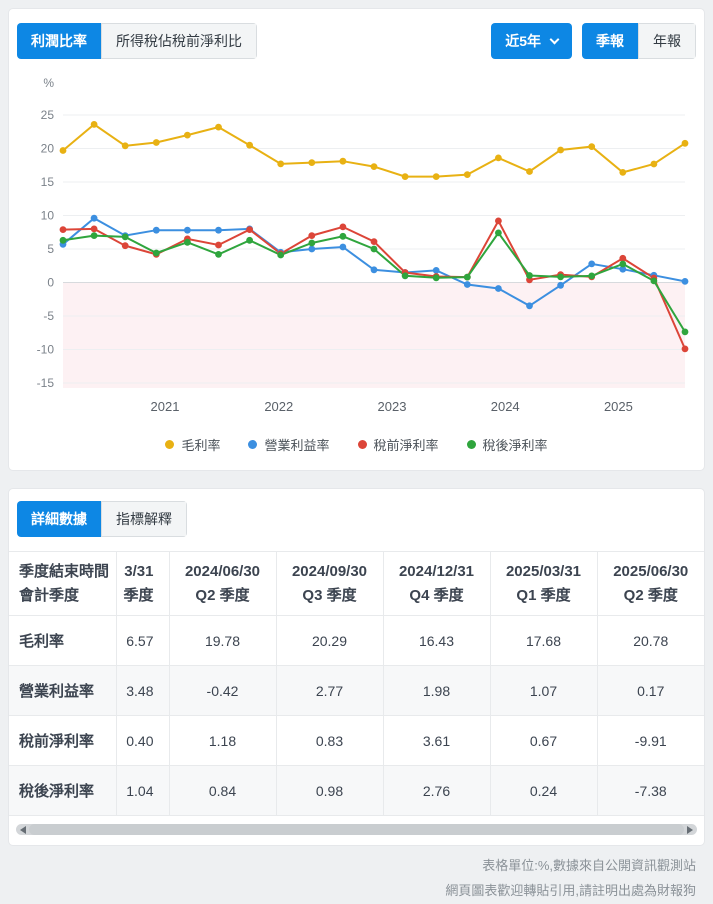 The width and height of the screenshot is (713, 904). Describe the element at coordinates (650, 640) in the screenshot. I see `table-cell: 20.78` at that location.